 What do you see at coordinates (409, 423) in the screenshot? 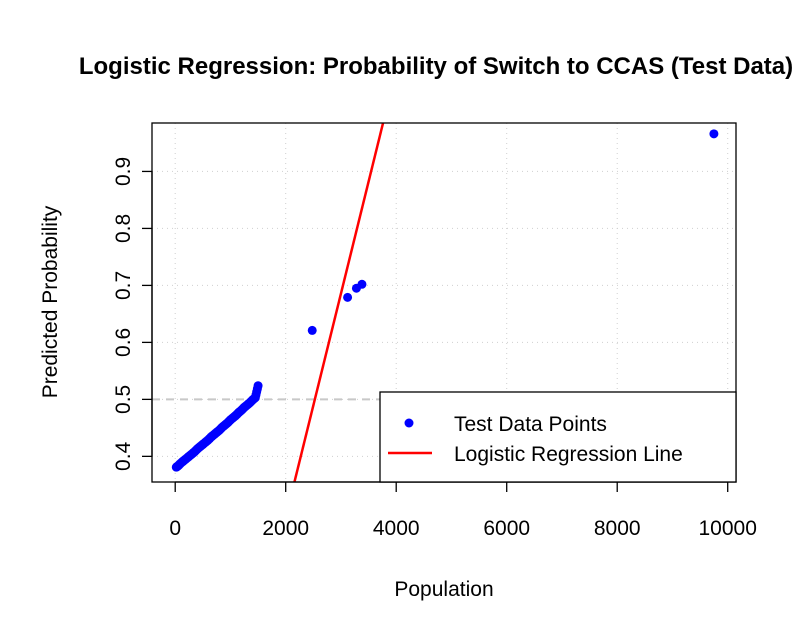
I see `legend-point-marker` at bounding box center [409, 423].